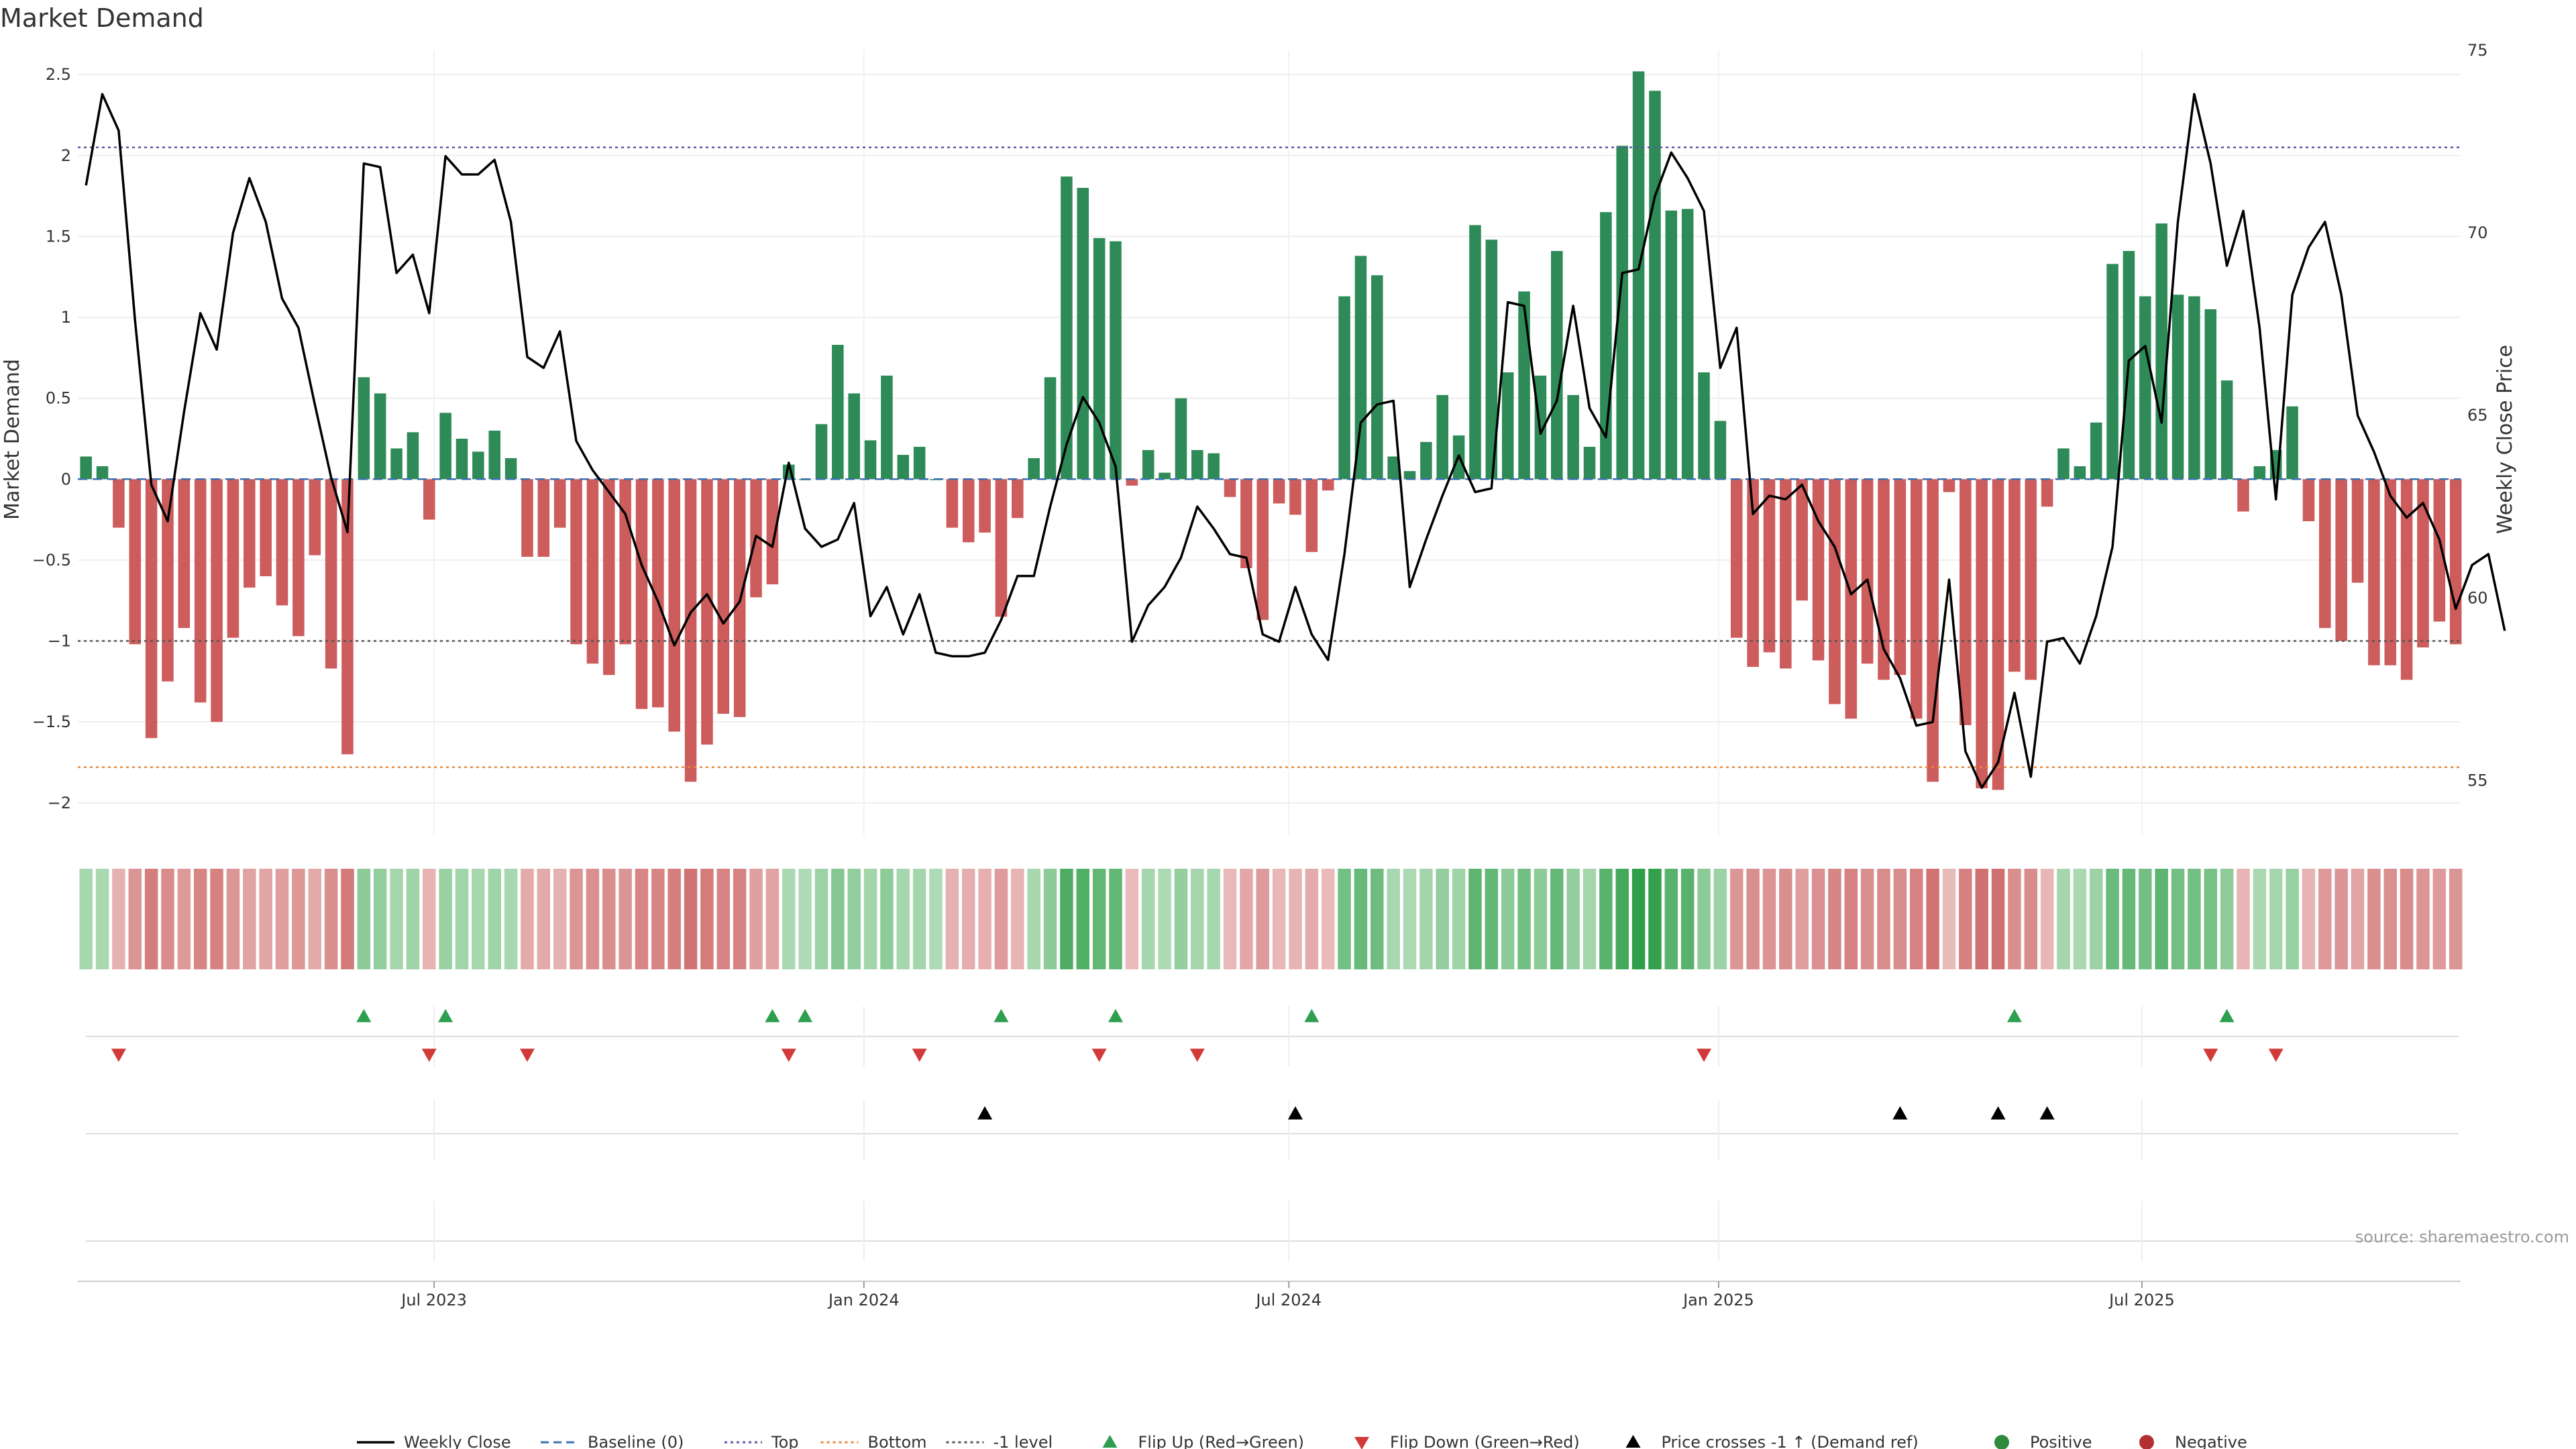 Image resolution: width=2576 pixels, height=1449 pixels. I want to click on legend-swatch-triangle-up, so click(1110, 1441).